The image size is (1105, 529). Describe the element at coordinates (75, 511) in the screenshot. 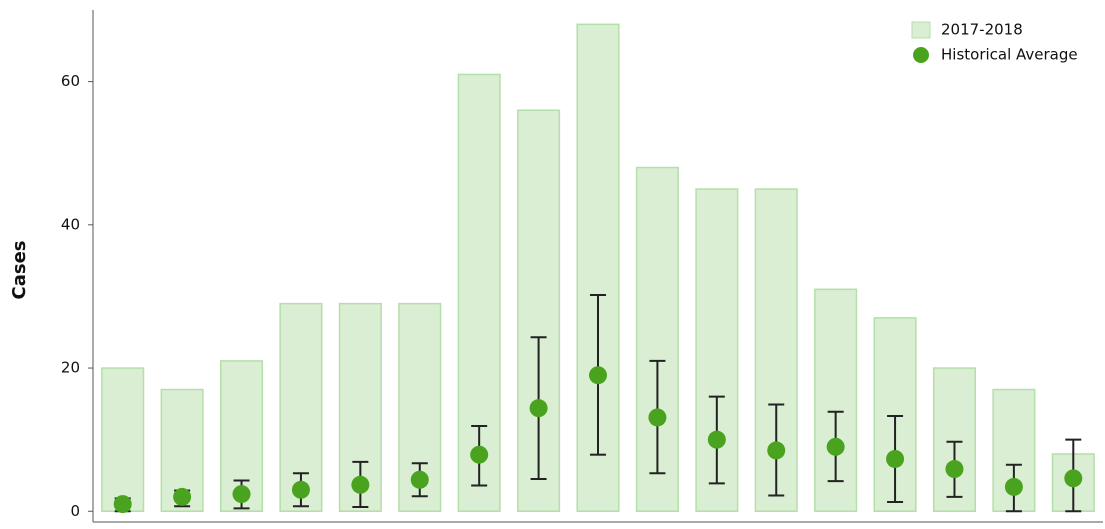

I see `y-tick-label: 0` at that location.